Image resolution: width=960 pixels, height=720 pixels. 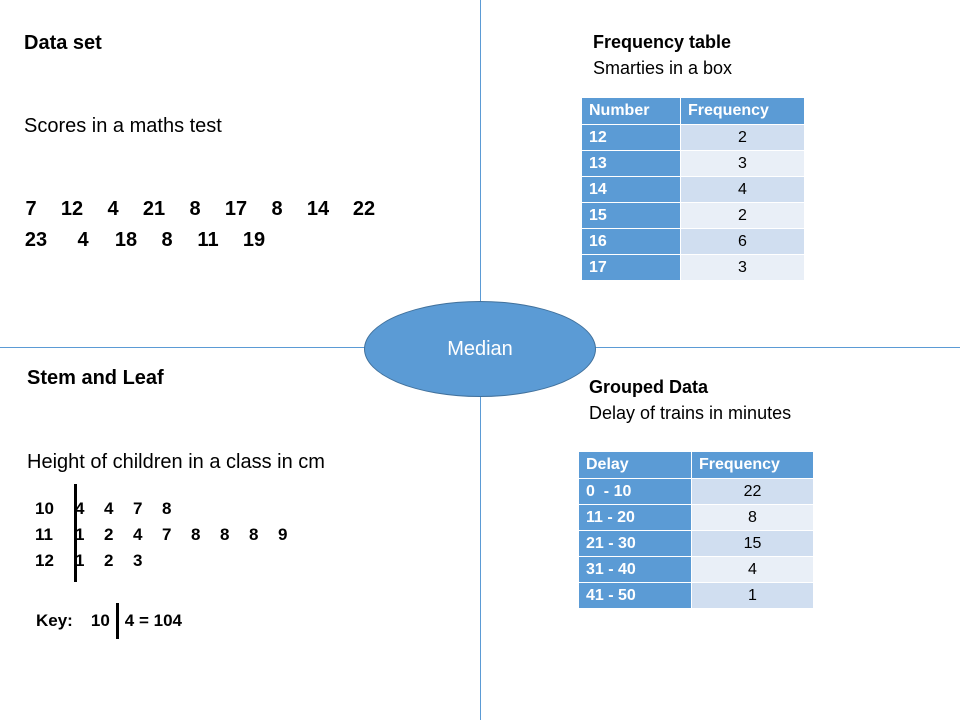 I want to click on table-row: 14 4, so click(x=693, y=189).